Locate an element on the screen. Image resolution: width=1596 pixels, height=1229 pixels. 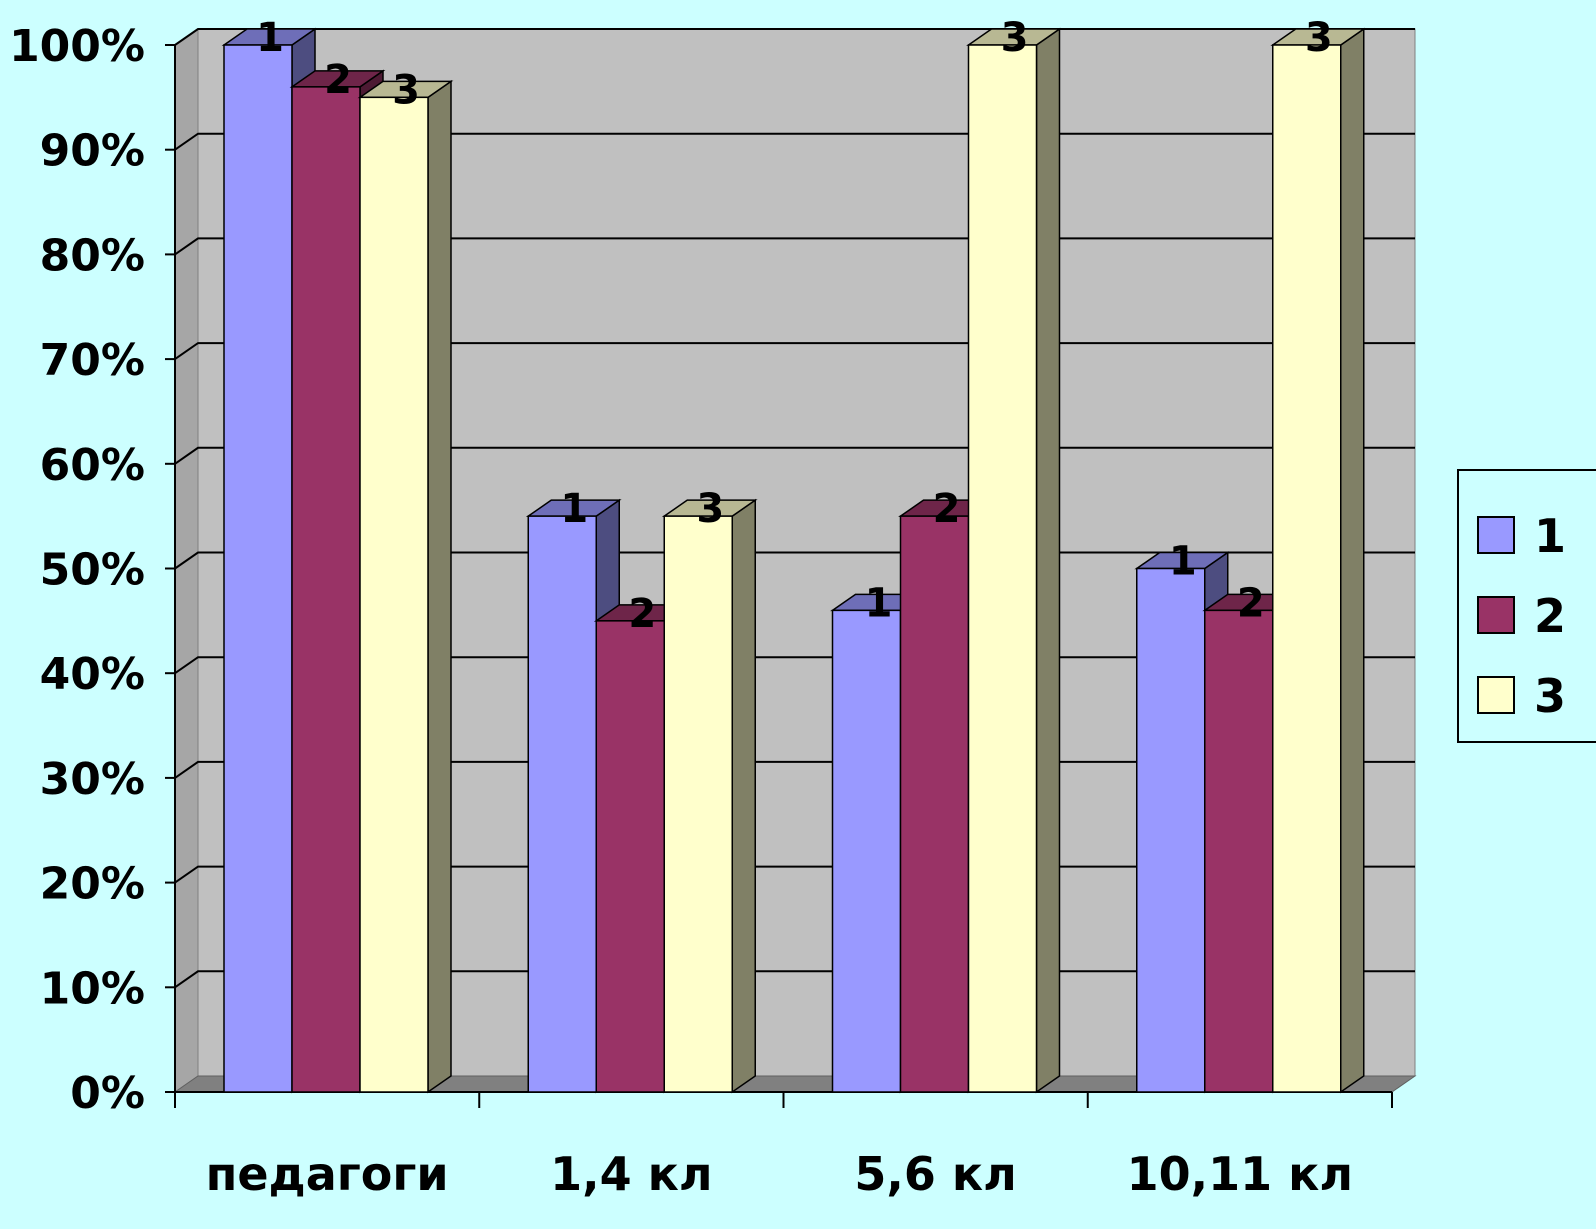
legend-label: 3 is located at coordinates (1550, 696).